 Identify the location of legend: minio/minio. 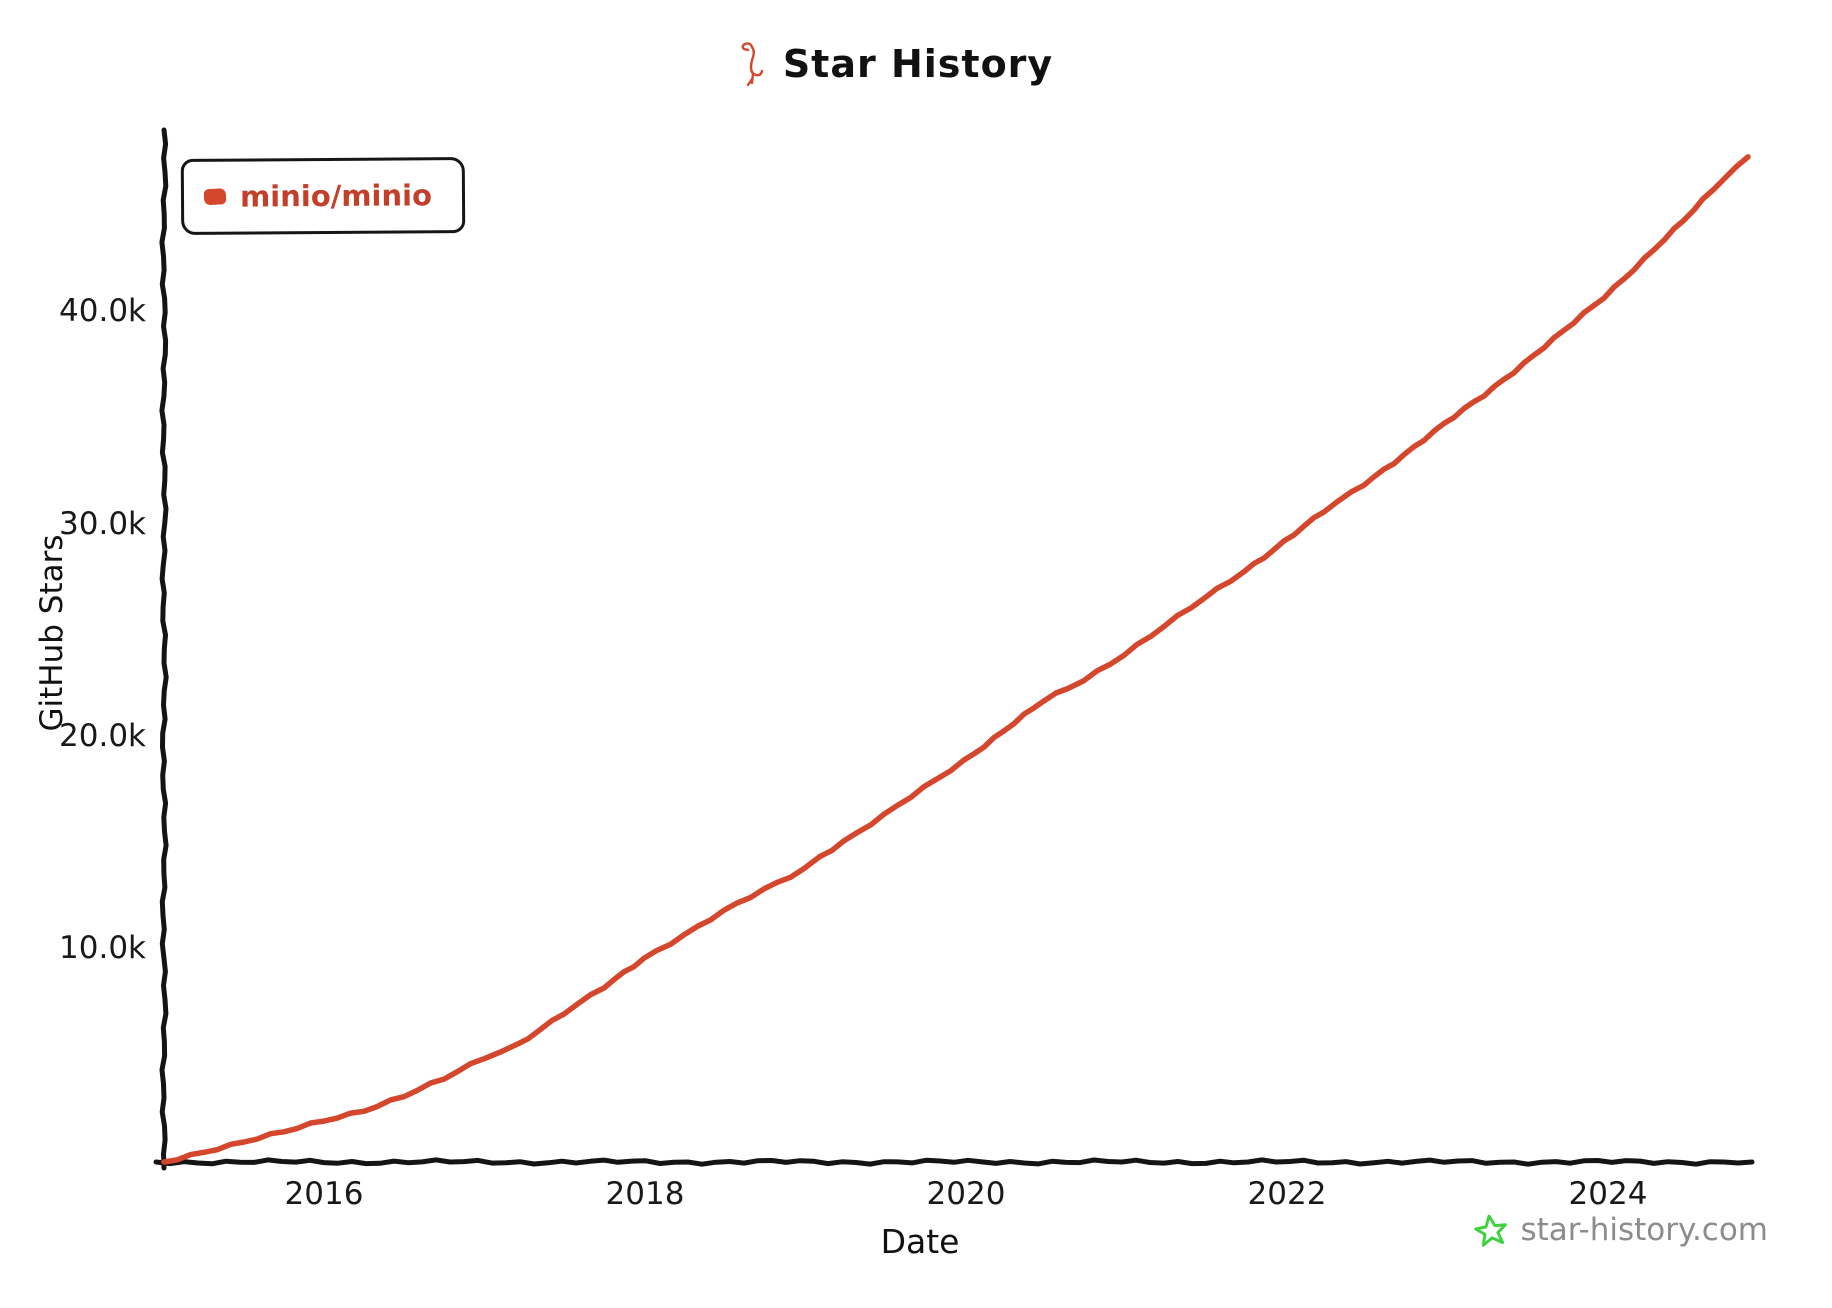
(323, 196).